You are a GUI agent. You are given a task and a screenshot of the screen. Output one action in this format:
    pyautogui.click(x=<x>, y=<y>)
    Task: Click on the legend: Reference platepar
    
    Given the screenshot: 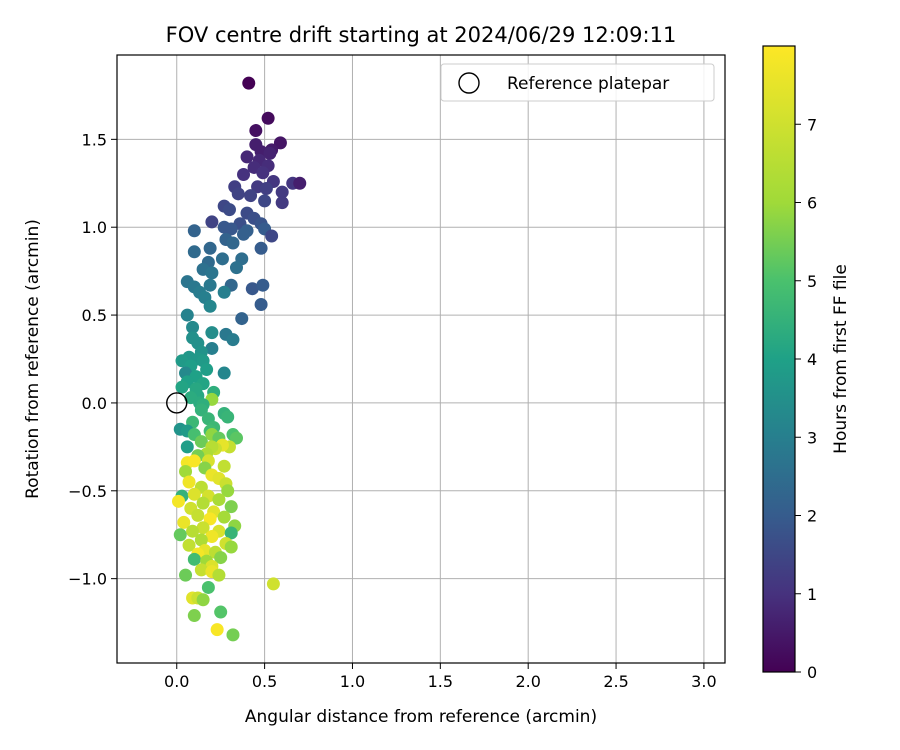 What is the action you would take?
    pyautogui.click(x=577, y=82)
    